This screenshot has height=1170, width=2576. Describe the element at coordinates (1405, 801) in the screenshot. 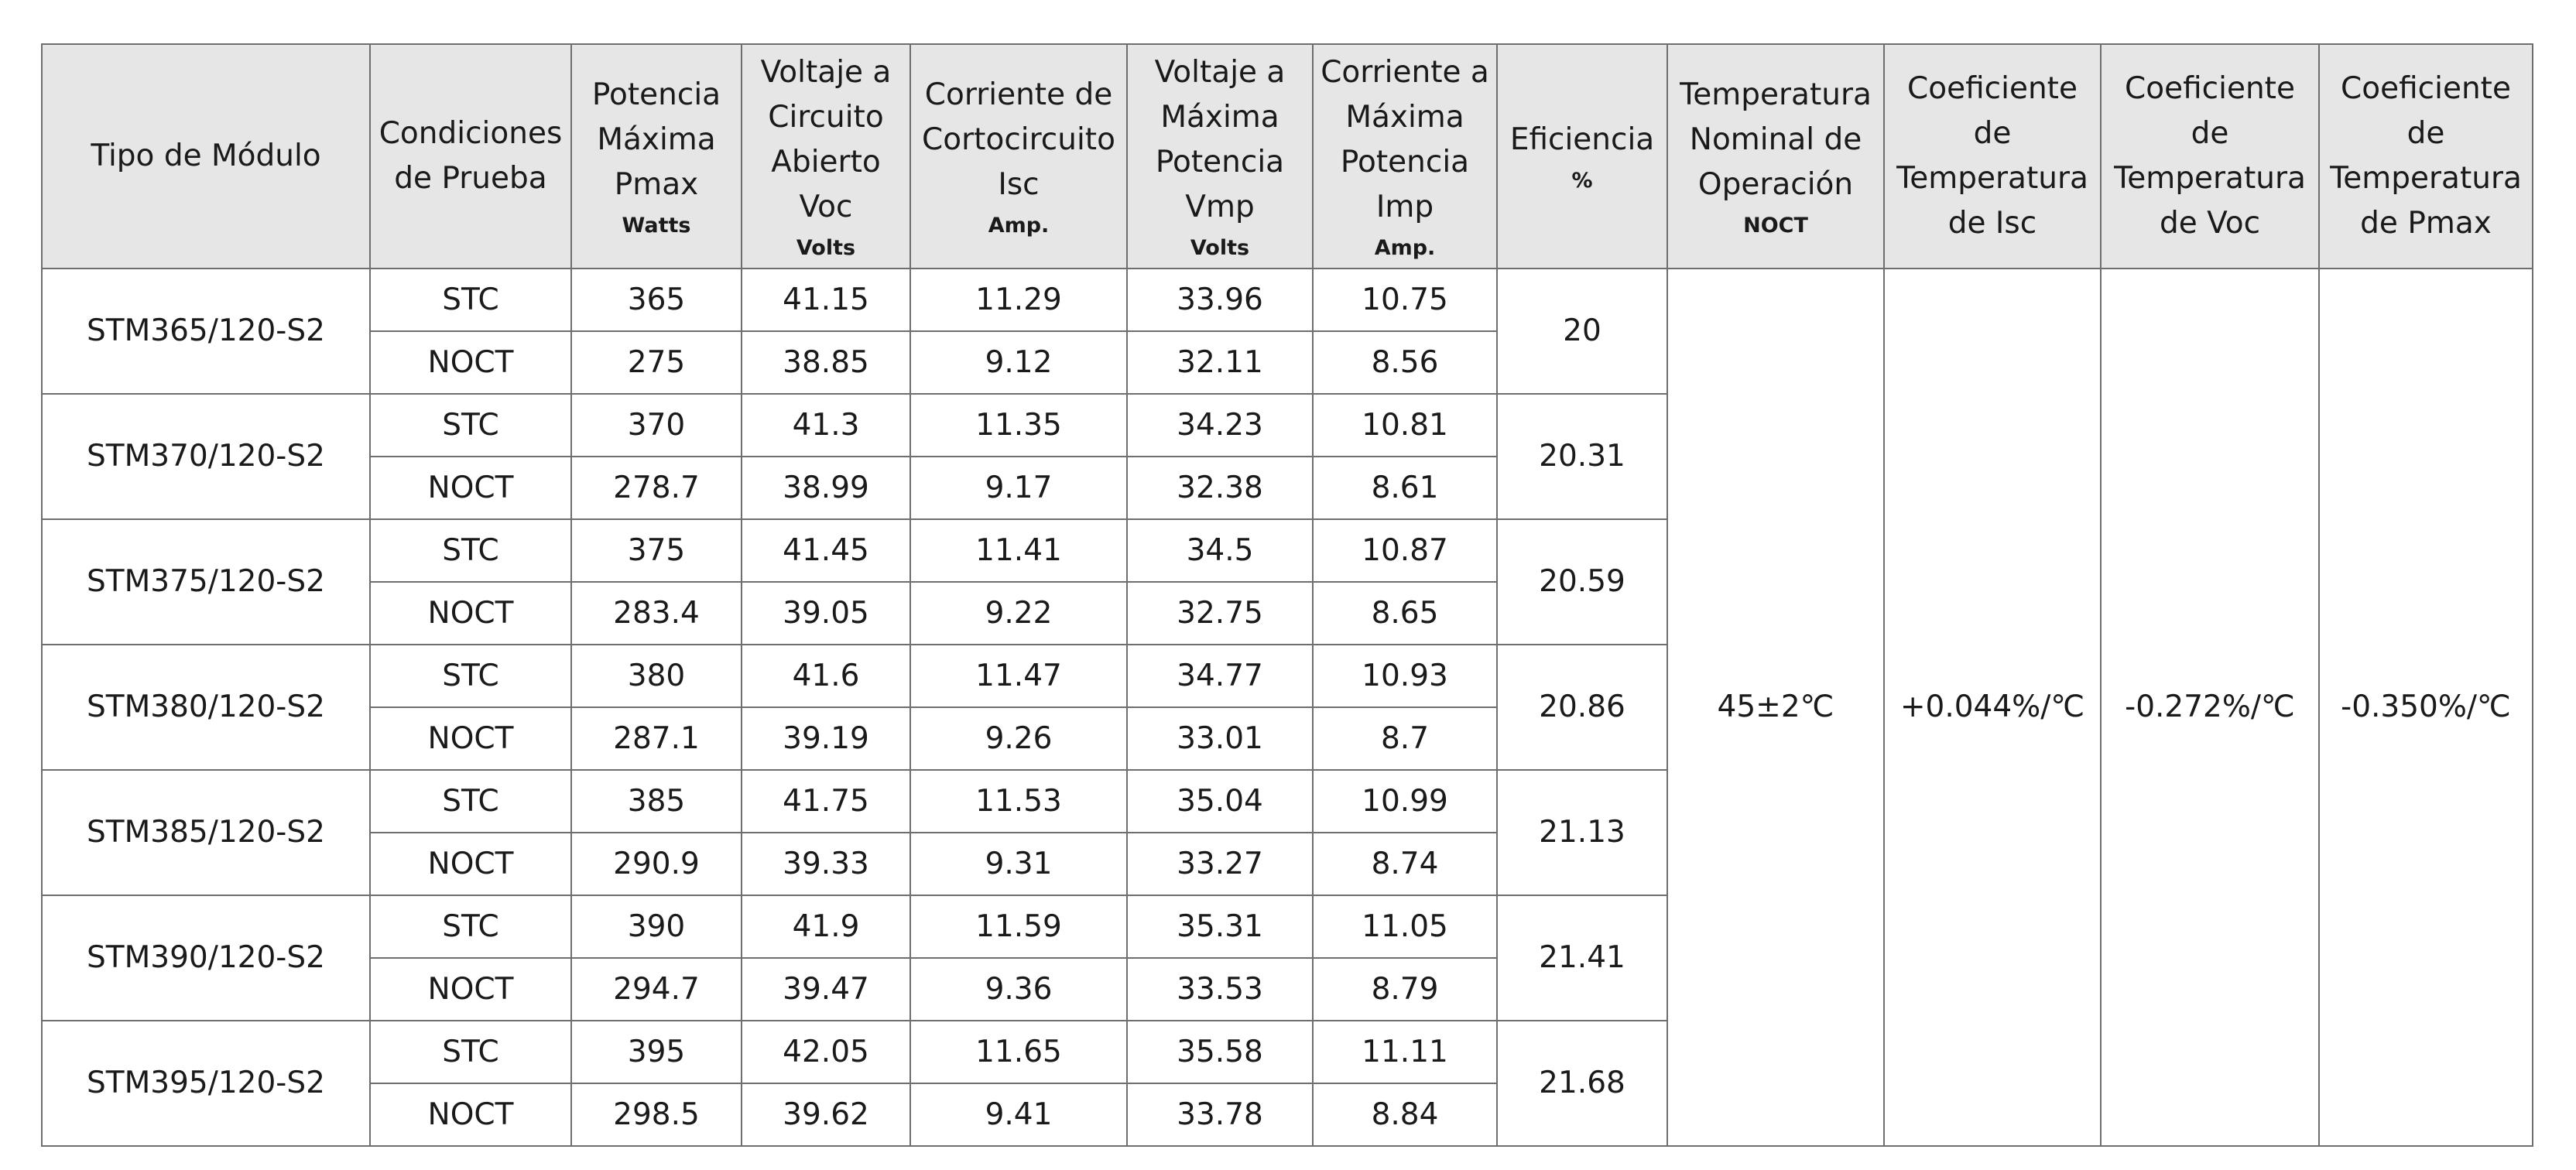

I see `imp-cell: 10.99` at that location.